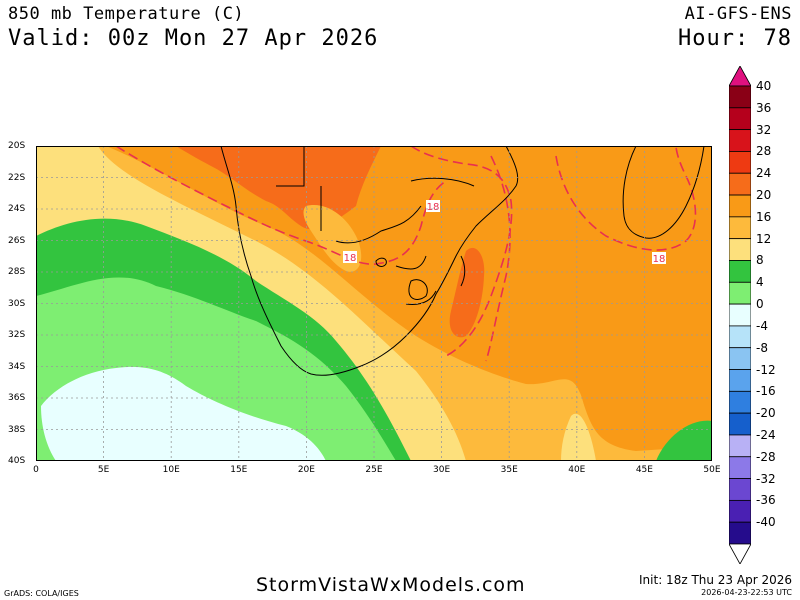 The width and height of the screenshot is (800, 600). Describe the element at coordinates (684, 440) in the screenshot. I see `temp-band-4-8-se` at that location.